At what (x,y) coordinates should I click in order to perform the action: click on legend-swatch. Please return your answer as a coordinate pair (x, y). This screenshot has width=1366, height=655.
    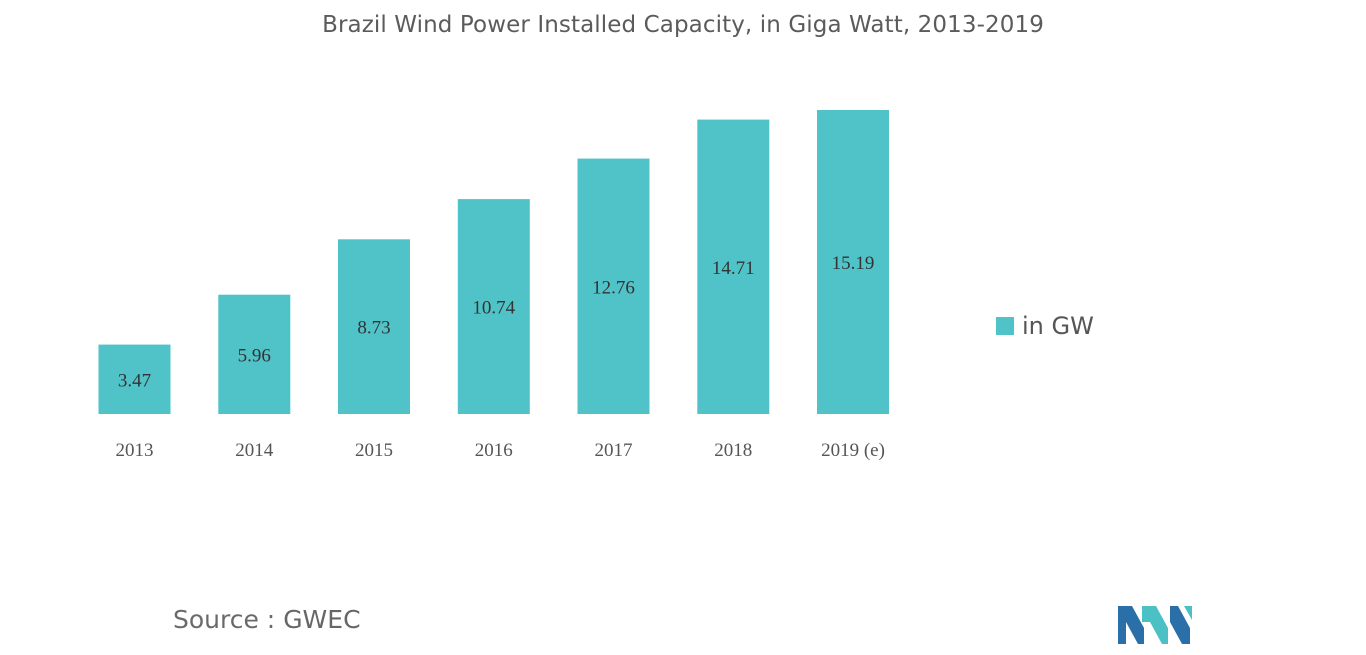
    Looking at the image, I should click on (1005, 326).